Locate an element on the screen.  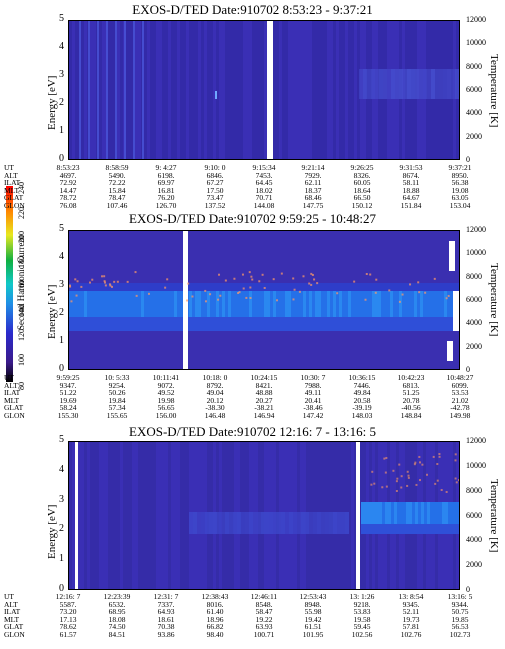
table-cell-glat: 63.93 is located at coordinates (264, 627).